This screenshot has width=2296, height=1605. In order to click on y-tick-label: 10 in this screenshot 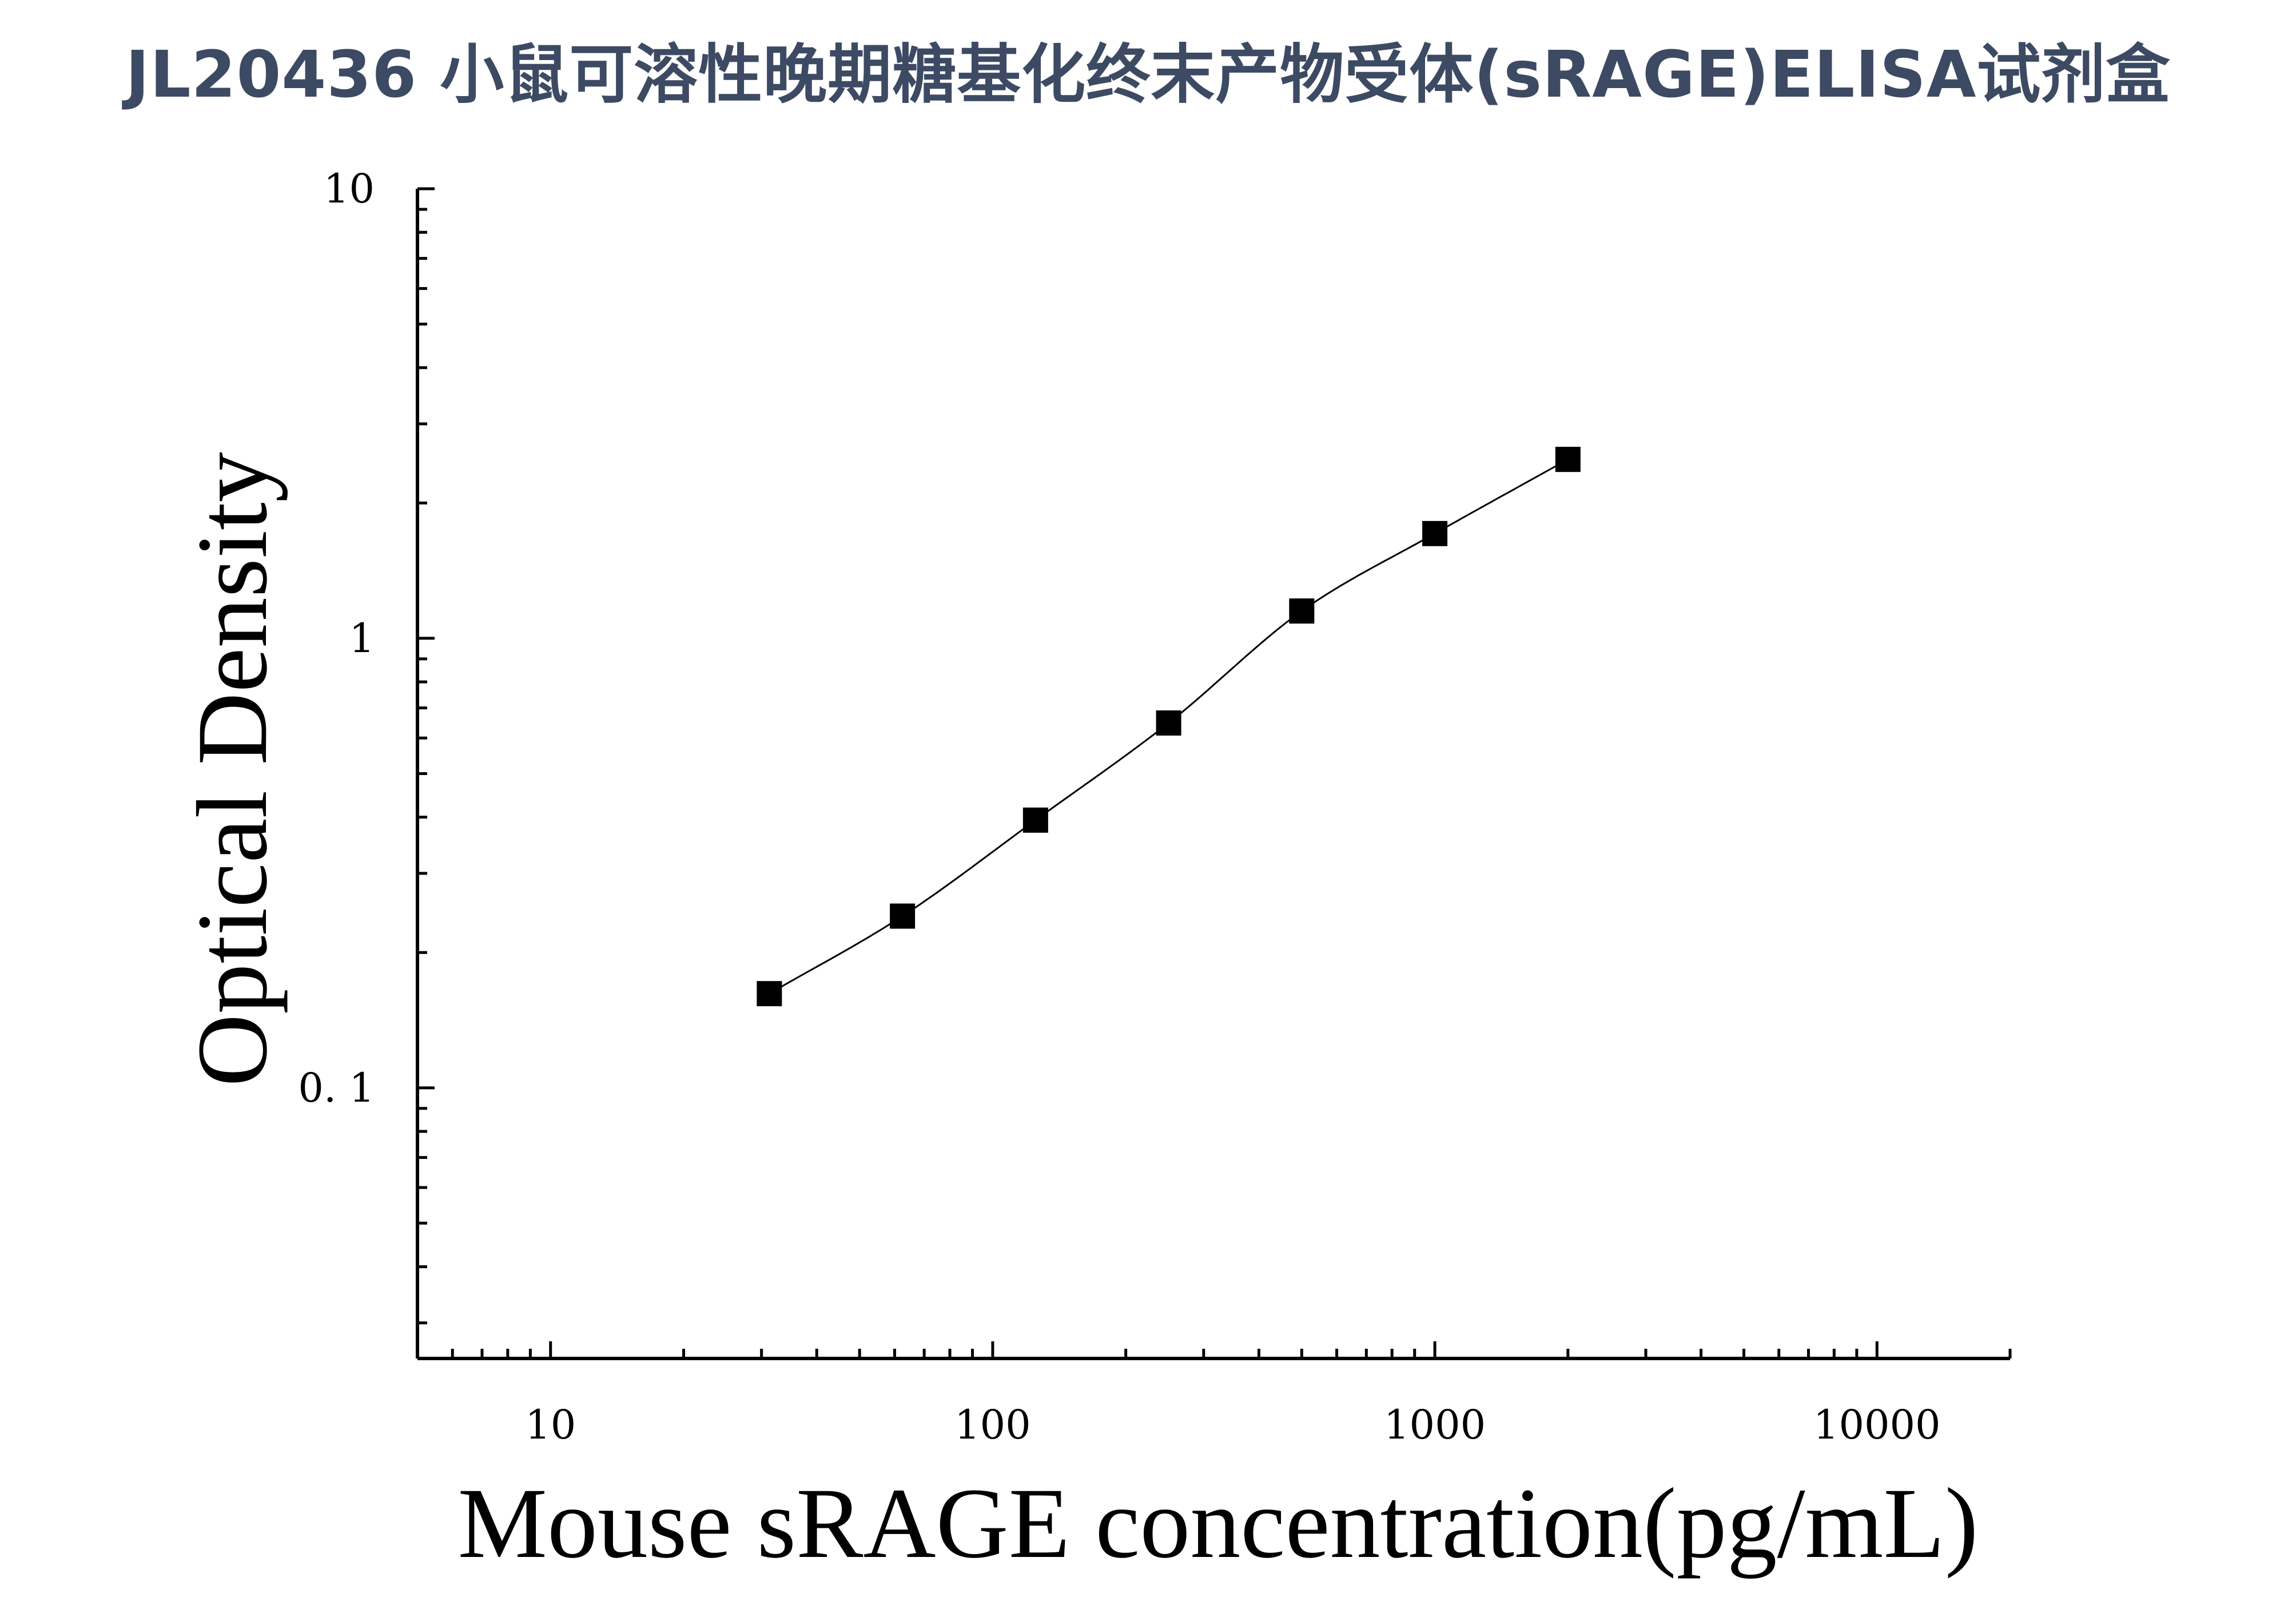, I will do `click(349, 188)`.